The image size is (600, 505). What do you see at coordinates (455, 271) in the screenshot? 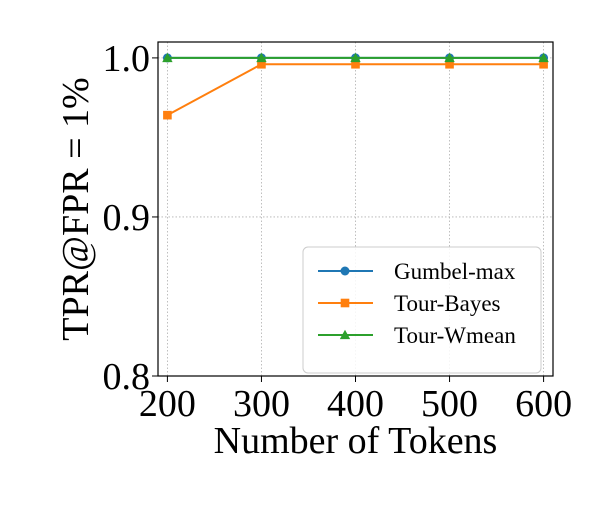
I see `legend-label: Gumbel-max` at bounding box center [455, 271].